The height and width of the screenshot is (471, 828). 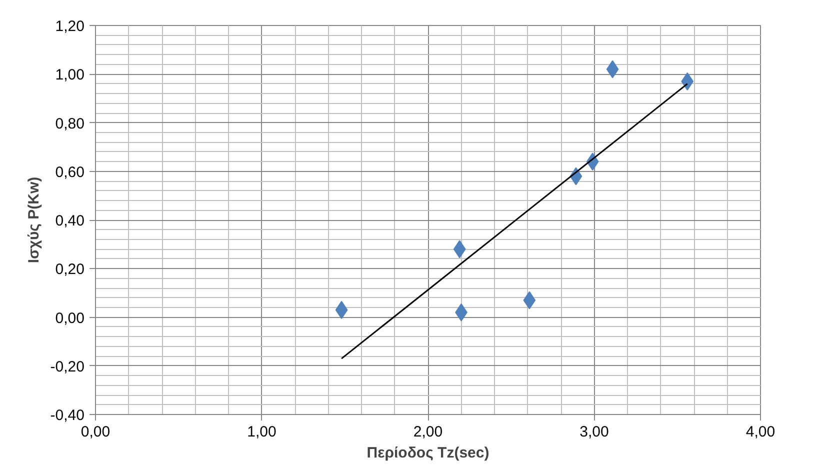 I want to click on x-tick-label: 1,00, so click(x=261, y=432).